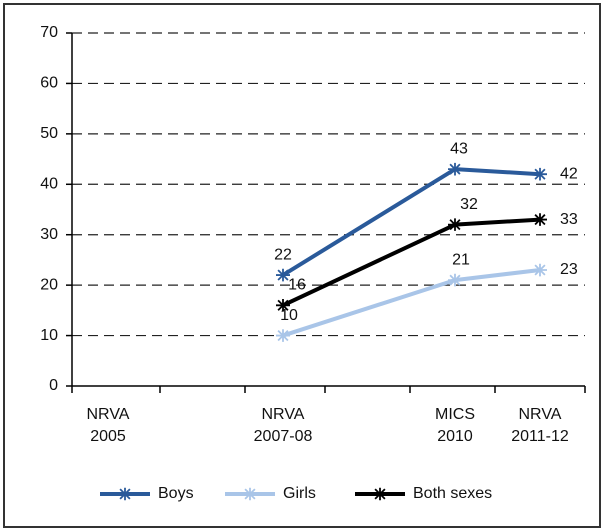 Image resolution: width=605 pixels, height=531 pixels. Describe the element at coordinates (49, 335) in the screenshot. I see `y-tick-label: 10` at that location.